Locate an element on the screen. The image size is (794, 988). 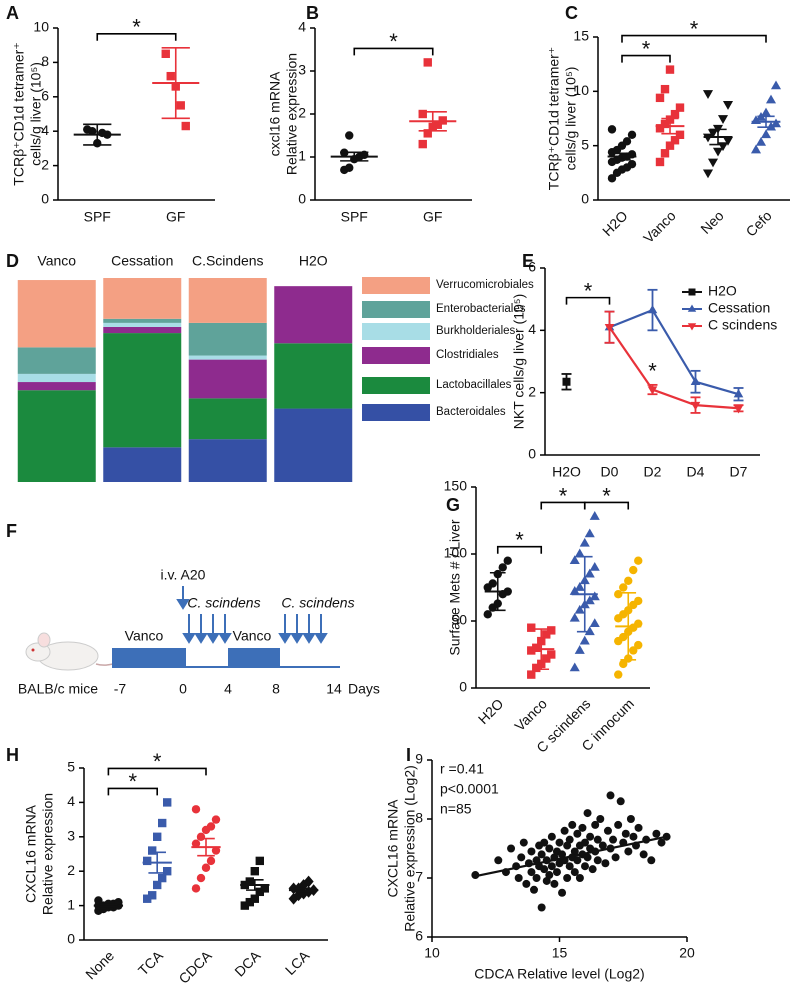
treatment-bar is located at coordinates (149, 657).